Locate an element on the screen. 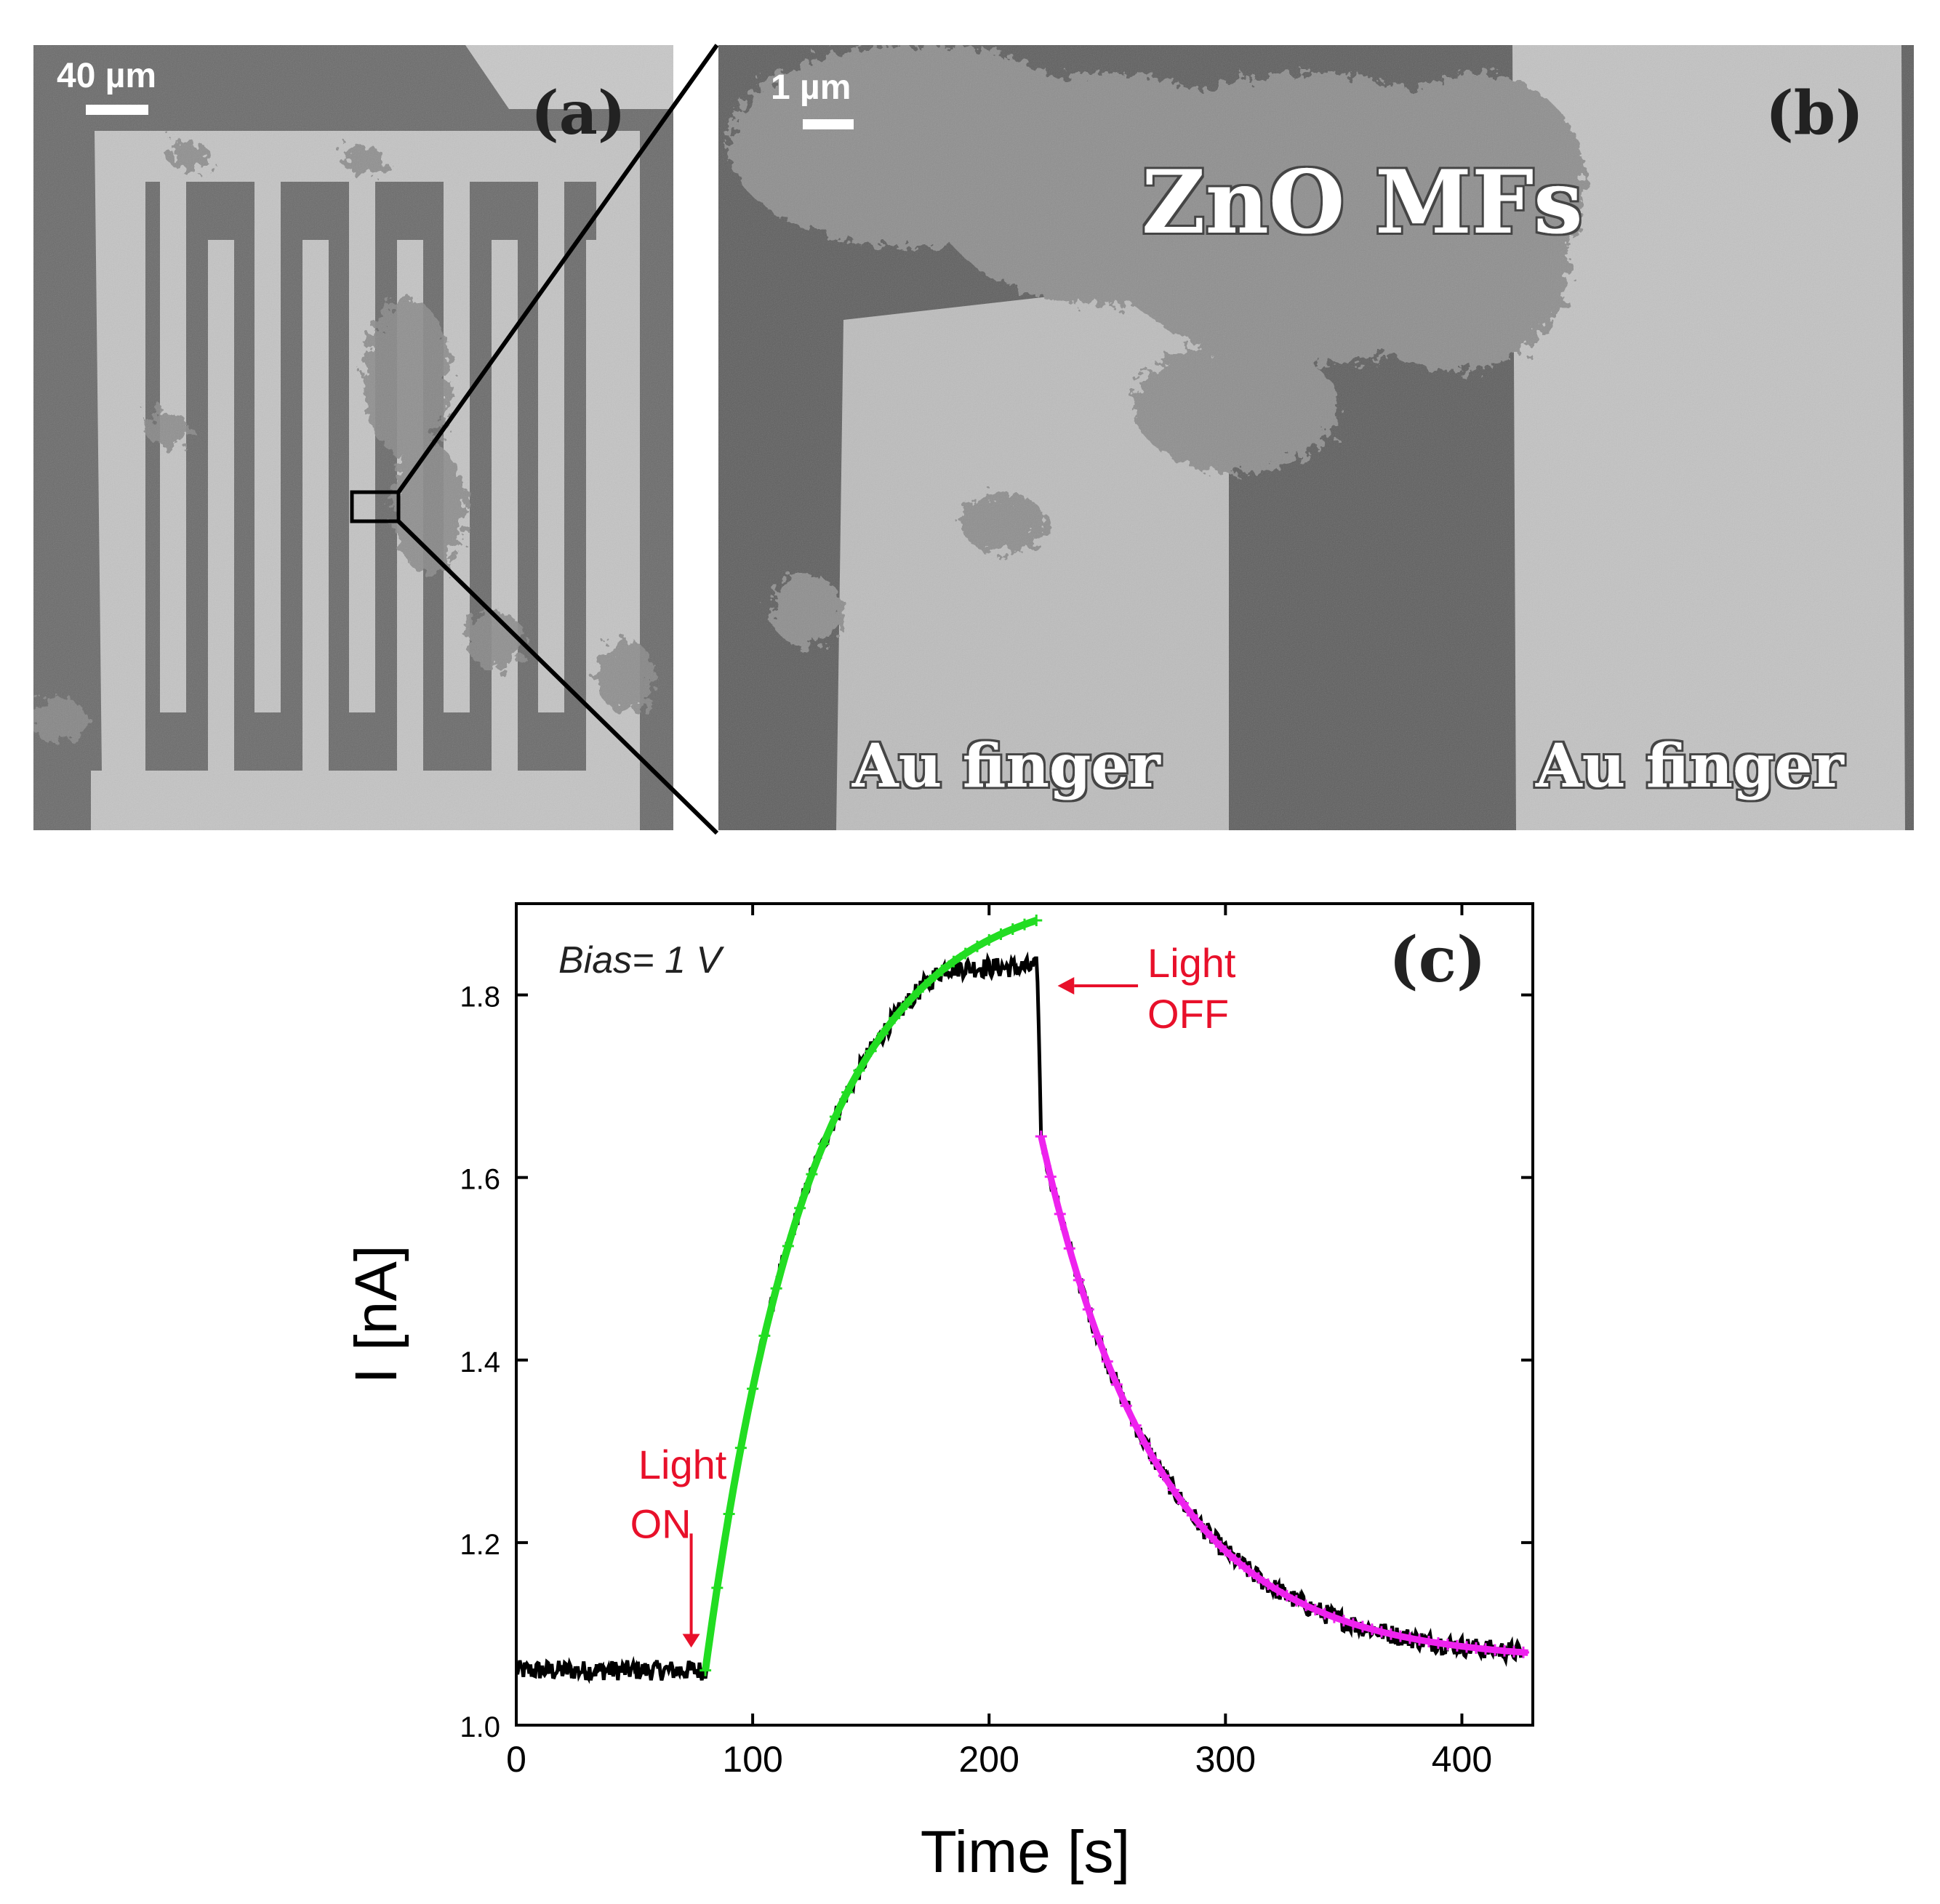 The width and height of the screenshot is (1940, 1904). y-tick-label: 1.2 is located at coordinates (480, 1545).